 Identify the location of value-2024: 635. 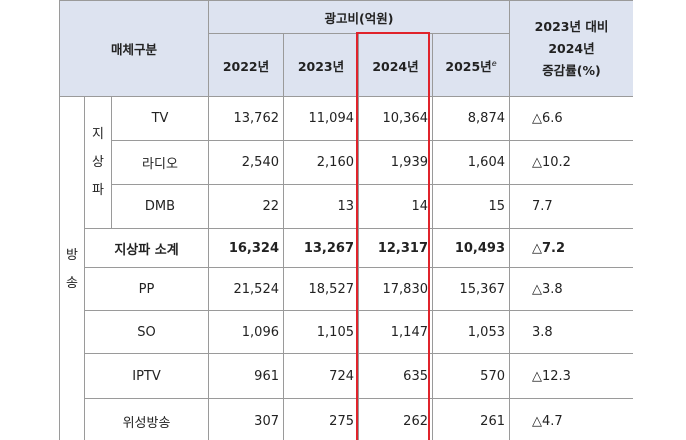
(395, 376).